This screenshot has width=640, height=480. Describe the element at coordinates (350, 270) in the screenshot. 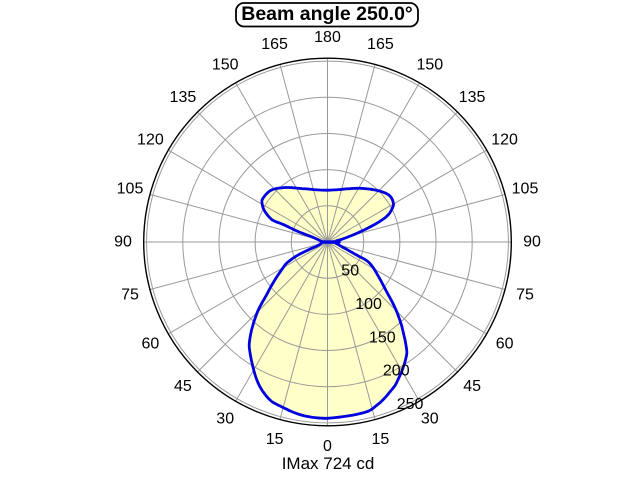

I see `svg-text: 50` at that location.